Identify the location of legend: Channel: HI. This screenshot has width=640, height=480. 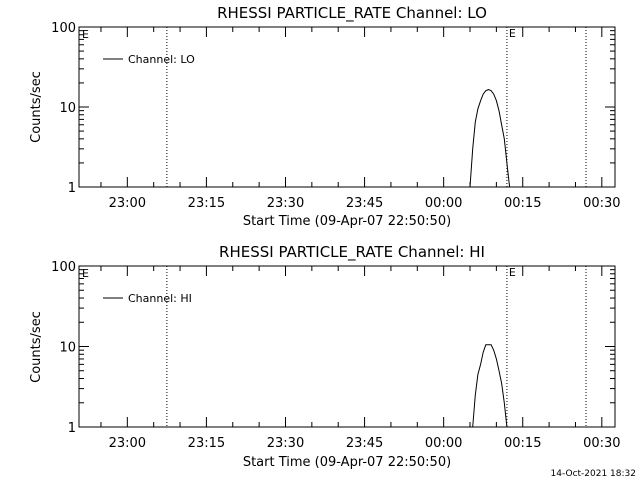
(147, 298).